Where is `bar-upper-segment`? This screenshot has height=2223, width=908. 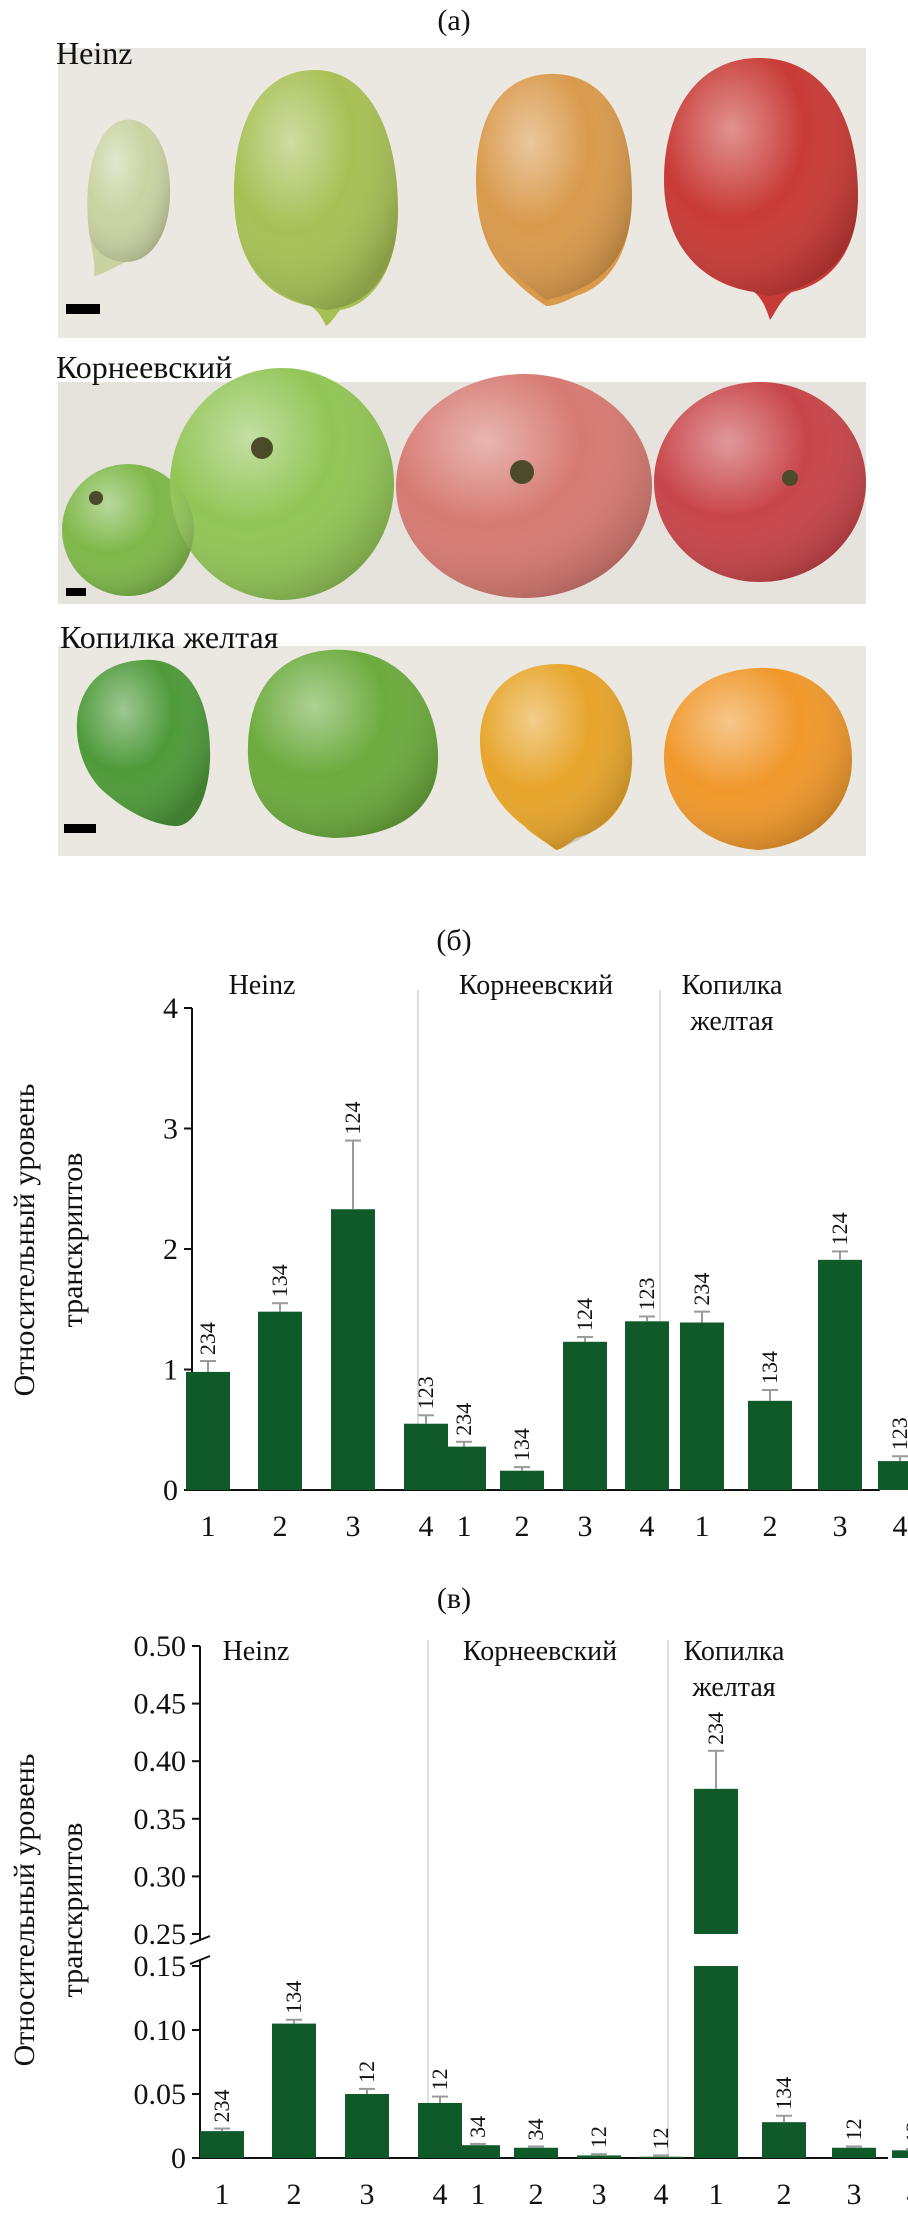
bar-upper-segment is located at coordinates (716, 1861).